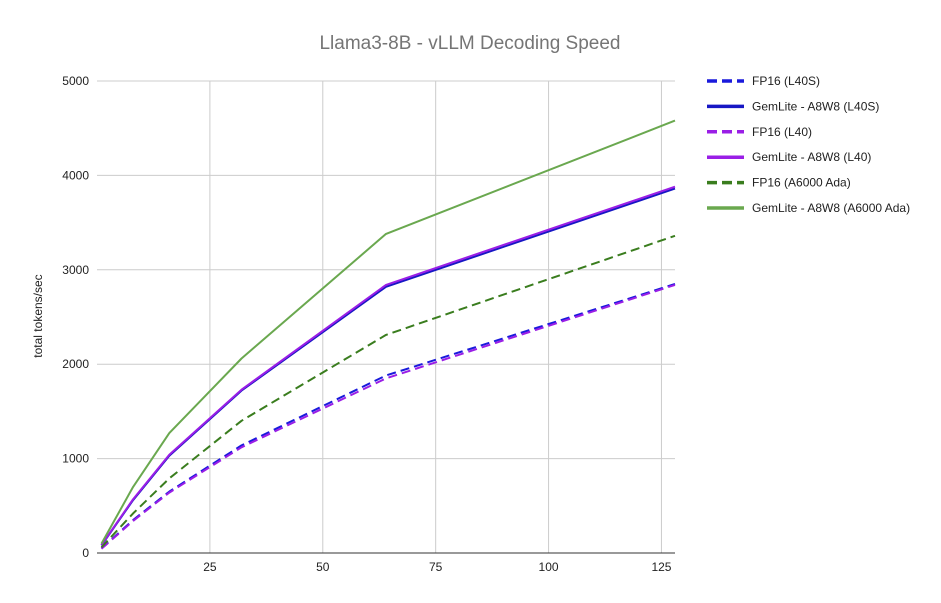 The height and width of the screenshot is (603, 941). I want to click on y-tick-label: 0, so click(85, 553).